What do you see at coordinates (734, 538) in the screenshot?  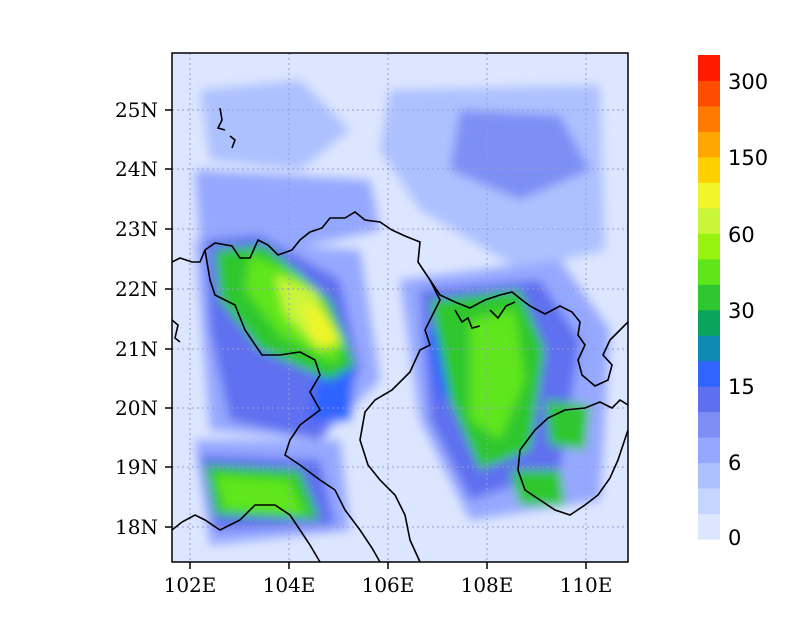 I see `colorbar-label: 0` at bounding box center [734, 538].